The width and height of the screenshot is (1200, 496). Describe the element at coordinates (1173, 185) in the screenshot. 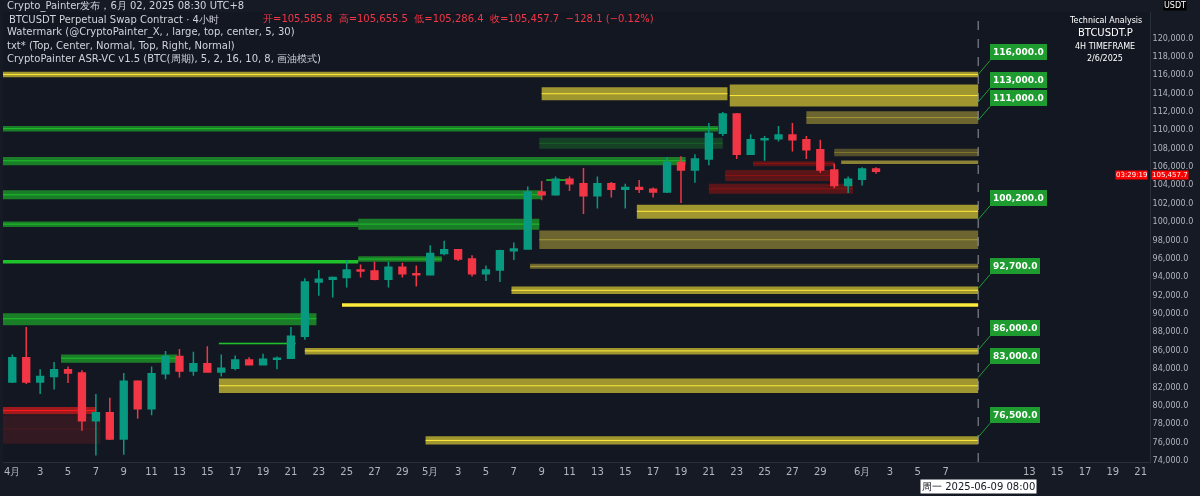

I see `y-tick-label: 104,000.0` at that location.